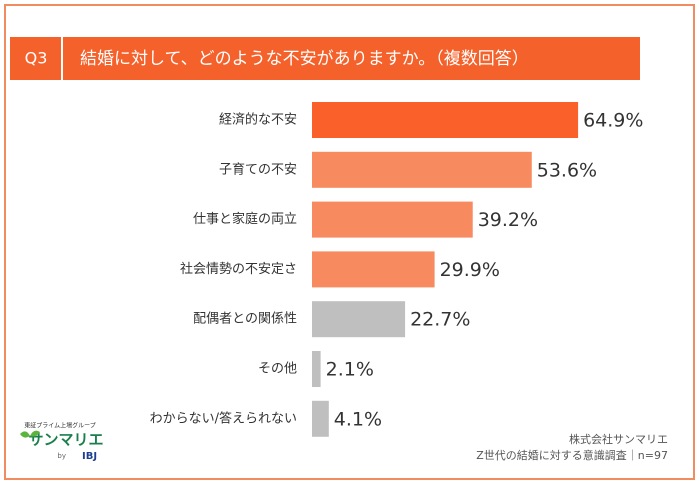 Image resolution: width=700 pixels, height=485 pixels. What do you see at coordinates (89, 456) in the screenshot?
I see `logo-parent: IBJ` at bounding box center [89, 456].